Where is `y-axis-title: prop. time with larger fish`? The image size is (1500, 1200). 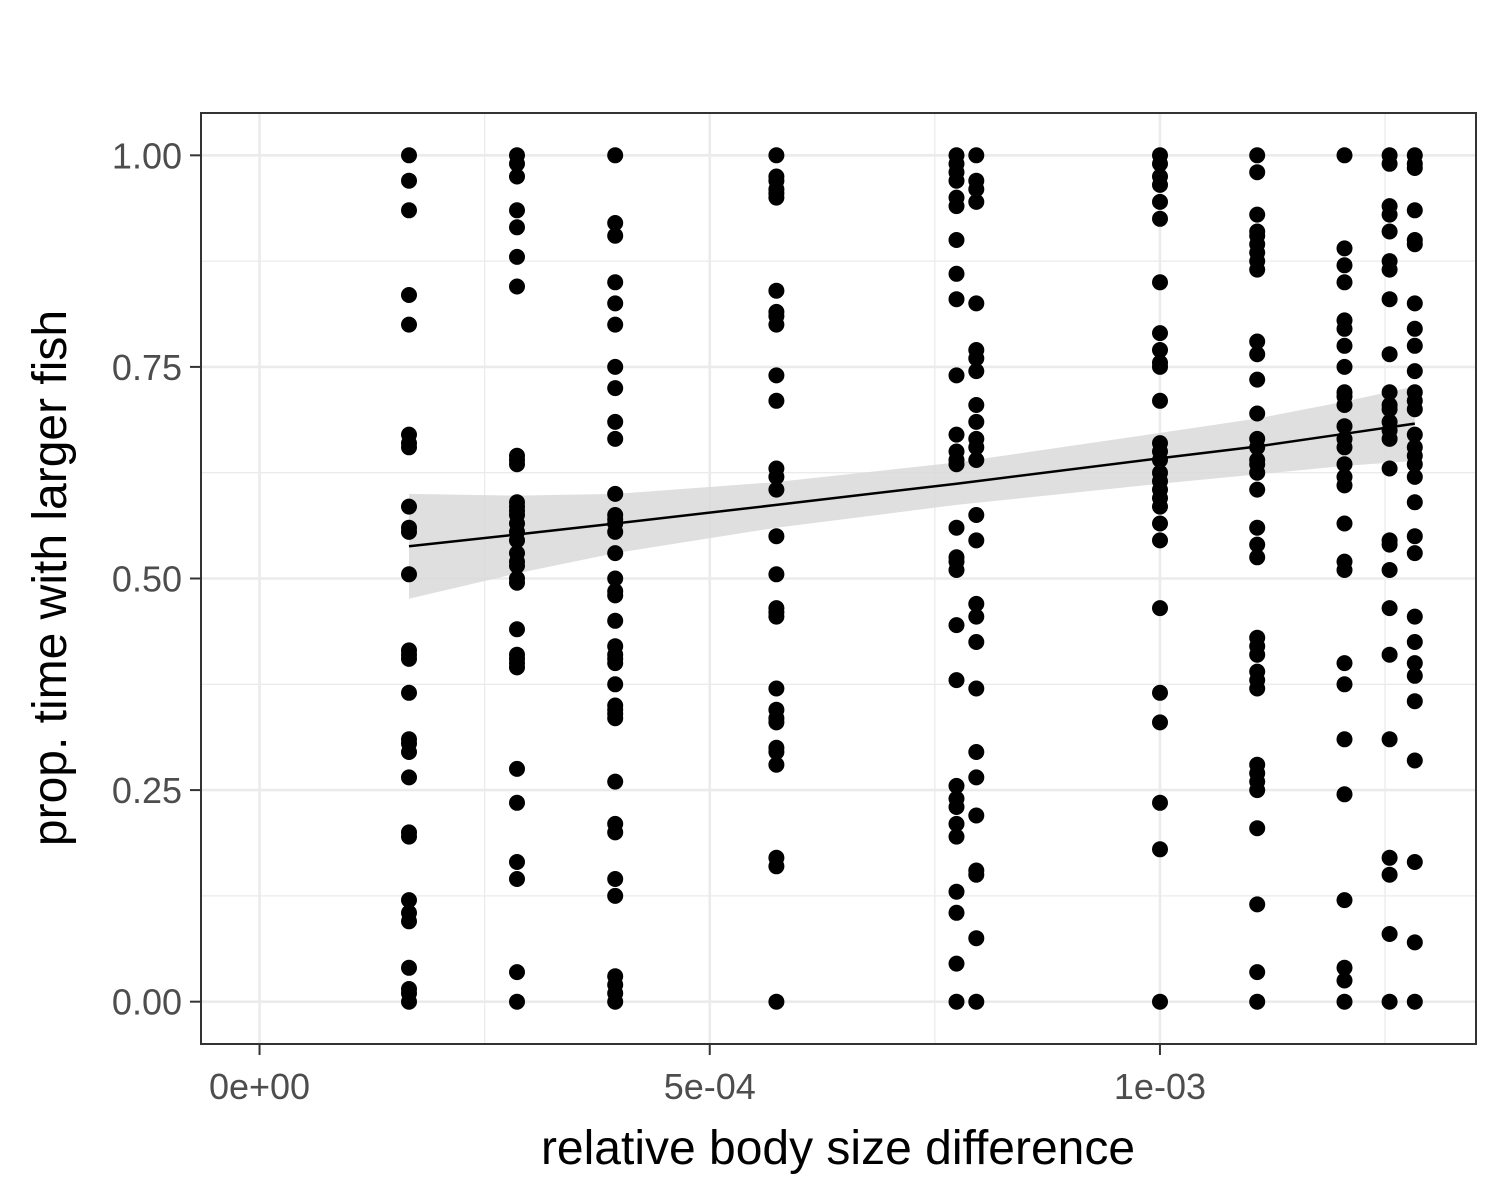
y-axis-title: prop. time with larger fish is located at coordinates (50, 578).